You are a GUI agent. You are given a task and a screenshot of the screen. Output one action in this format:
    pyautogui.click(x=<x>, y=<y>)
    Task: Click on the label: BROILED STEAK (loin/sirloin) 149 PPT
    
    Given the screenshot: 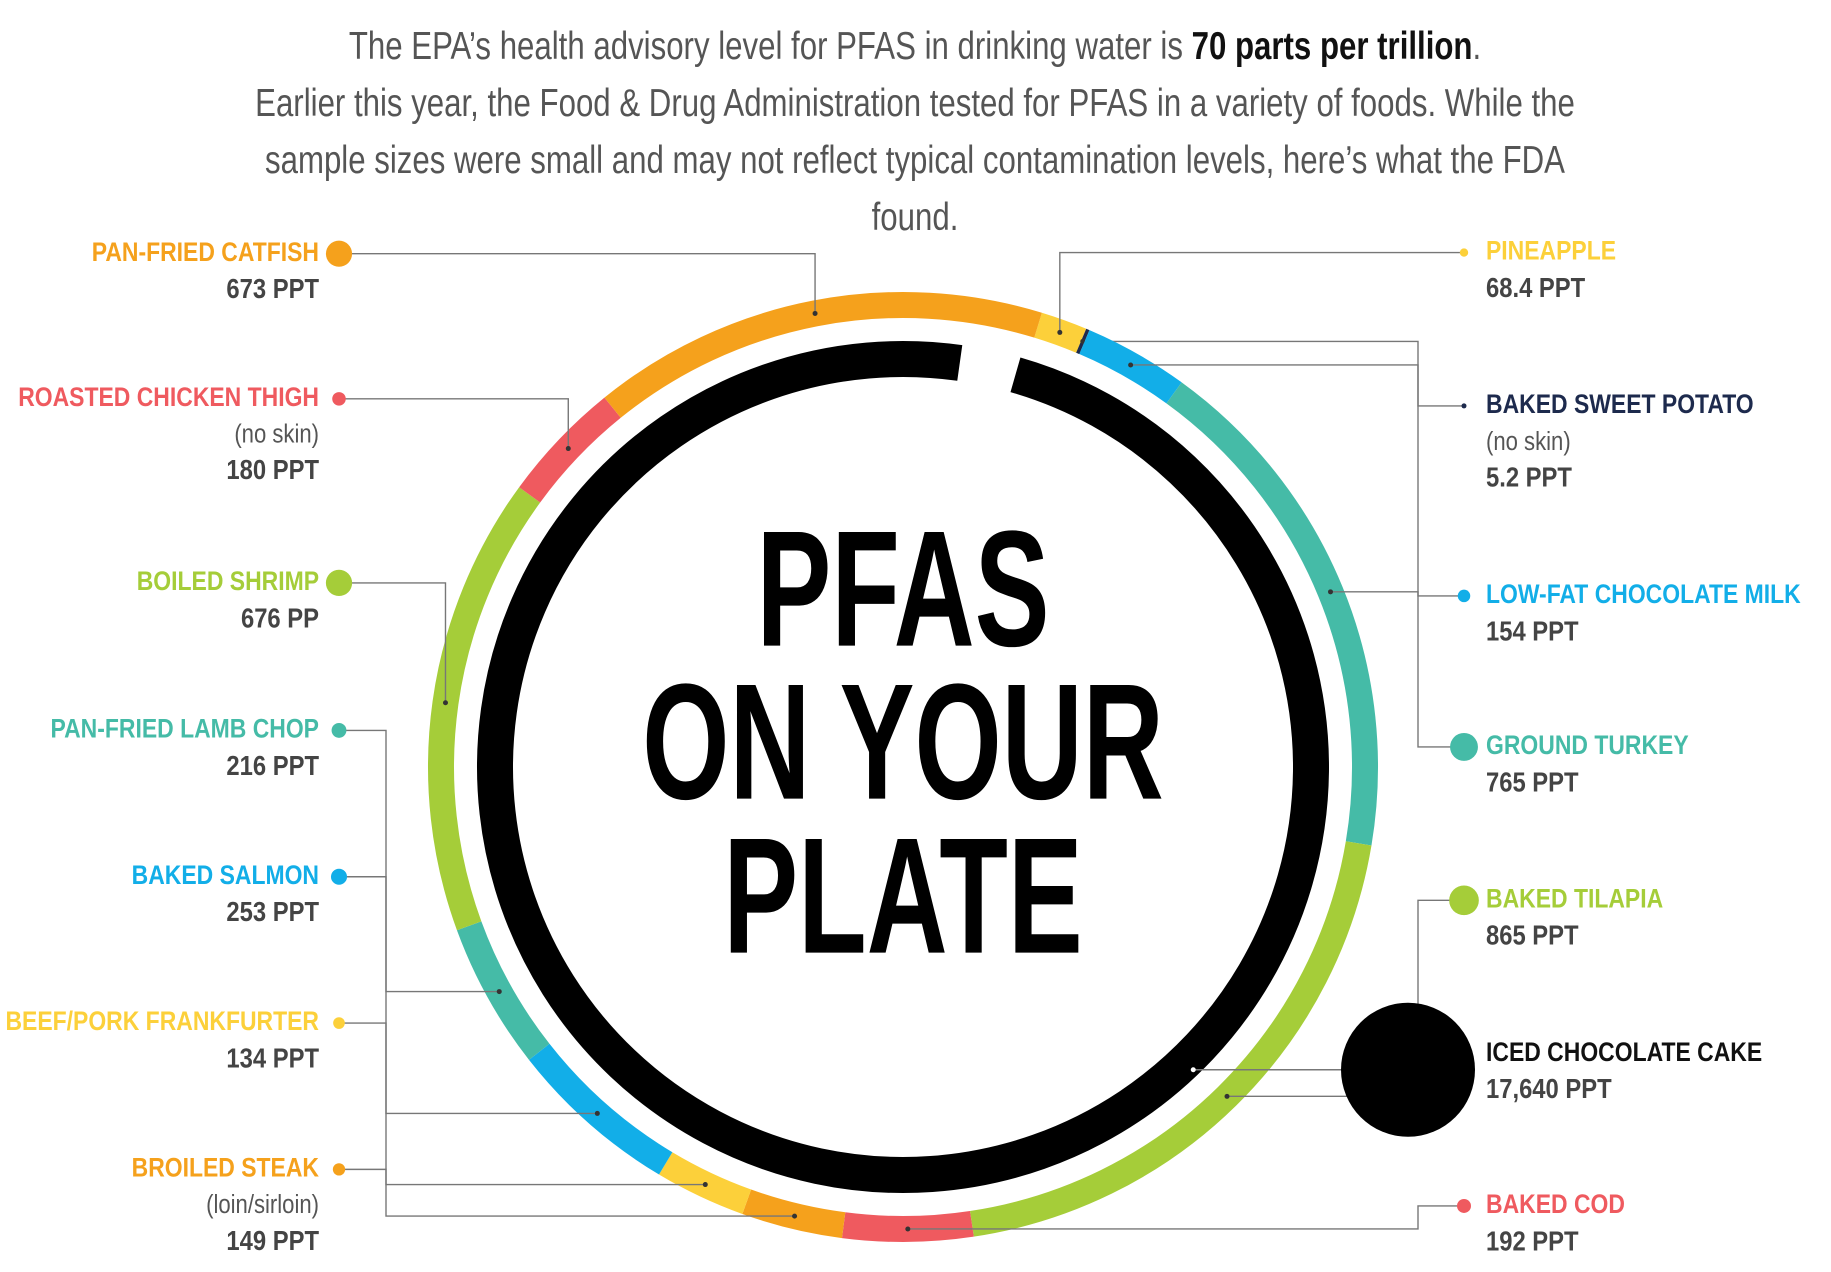 What is the action you would take?
    pyautogui.click(x=225, y=1204)
    